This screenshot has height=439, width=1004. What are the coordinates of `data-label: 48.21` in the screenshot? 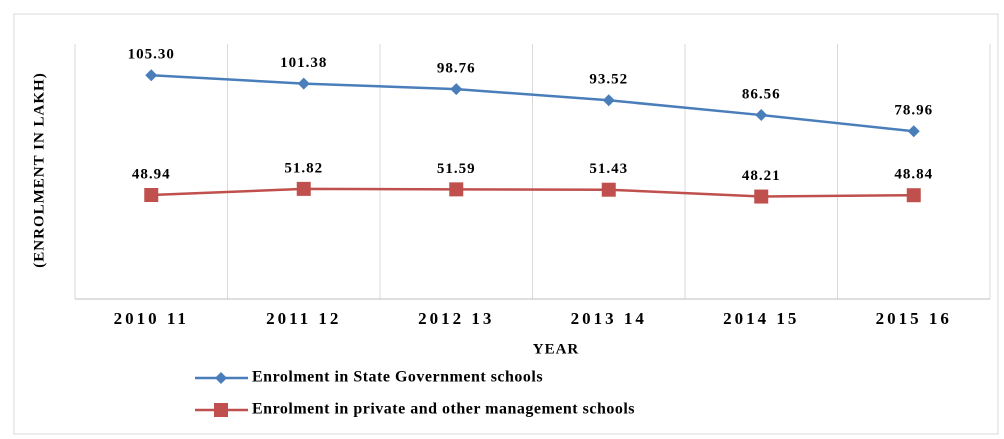 It's located at (761, 176).